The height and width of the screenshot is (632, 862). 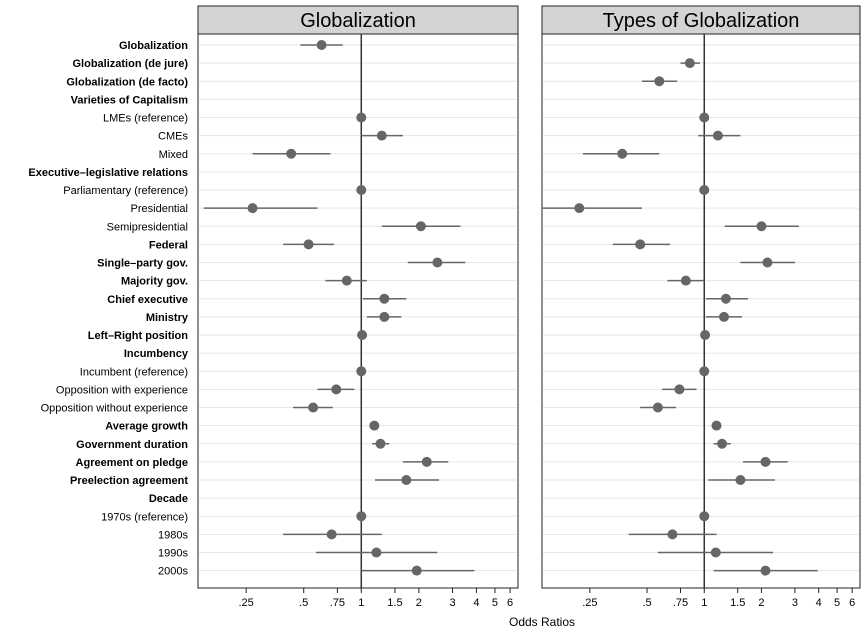 What do you see at coordinates (173, 572) in the screenshot?
I see `row-label: 2000s` at bounding box center [173, 572].